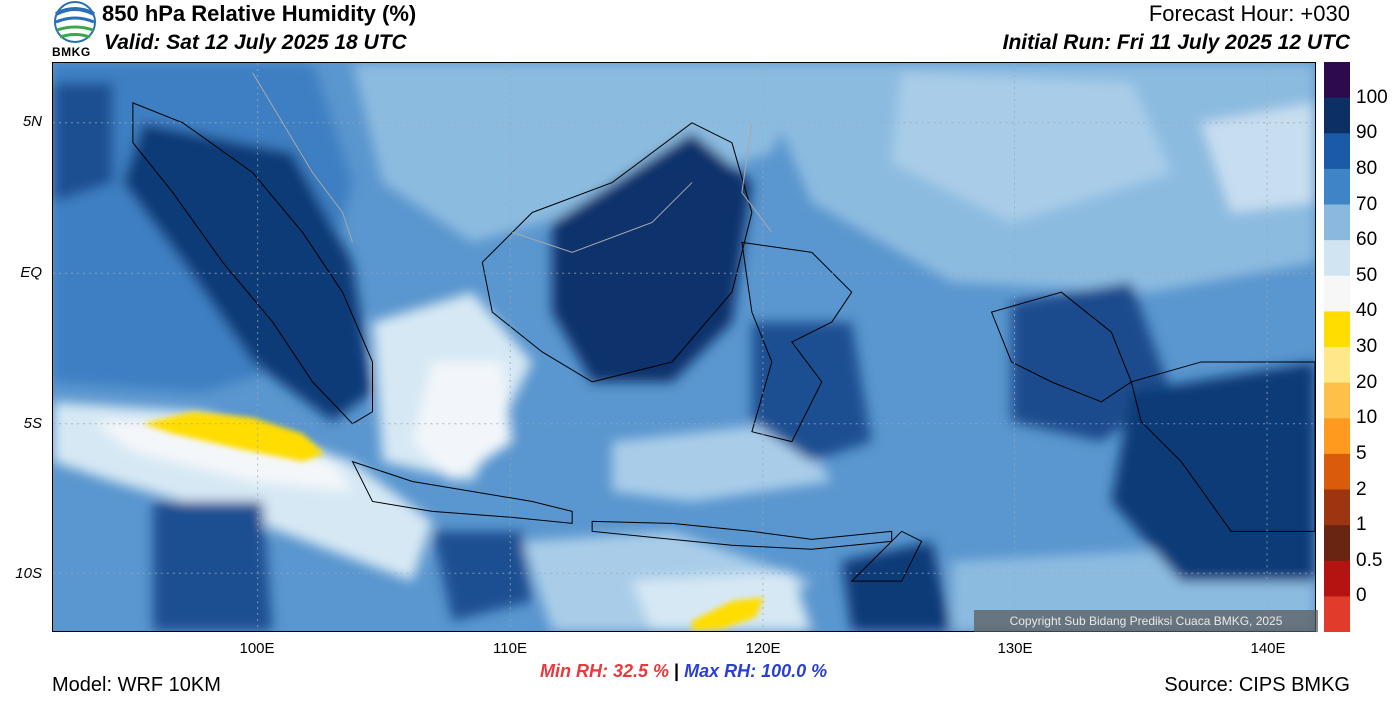  Describe the element at coordinates (1361, 453) in the screenshot. I see `colorbar-label: 5` at that location.